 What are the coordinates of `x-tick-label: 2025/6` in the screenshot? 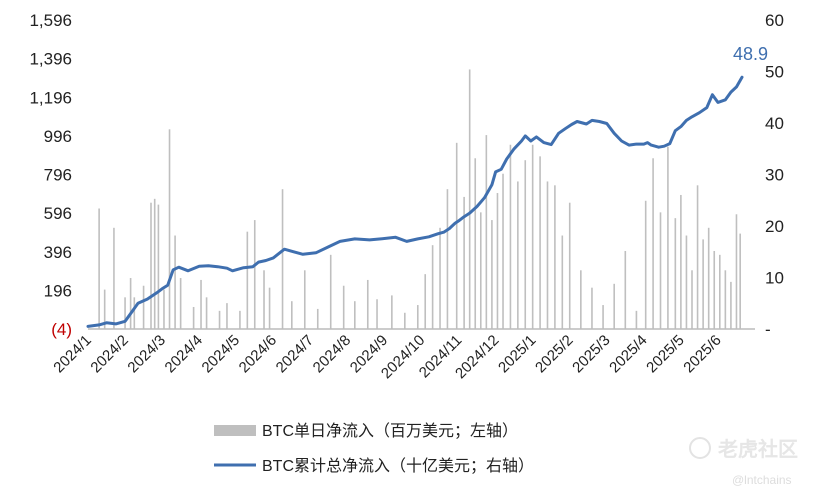 It's located at (702, 354).